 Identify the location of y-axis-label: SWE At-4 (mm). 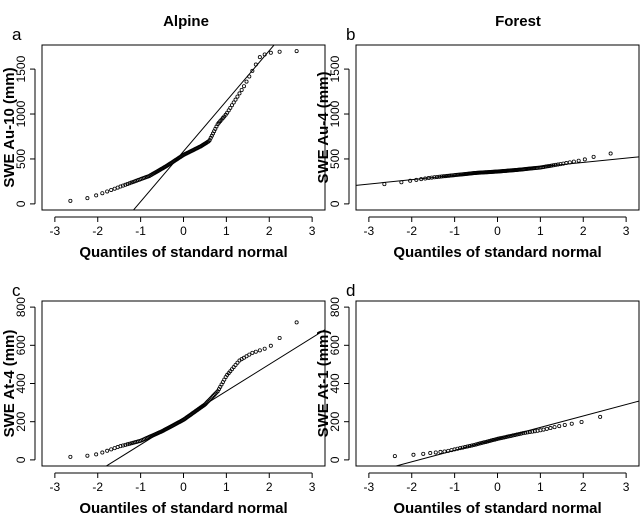
(9, 384).